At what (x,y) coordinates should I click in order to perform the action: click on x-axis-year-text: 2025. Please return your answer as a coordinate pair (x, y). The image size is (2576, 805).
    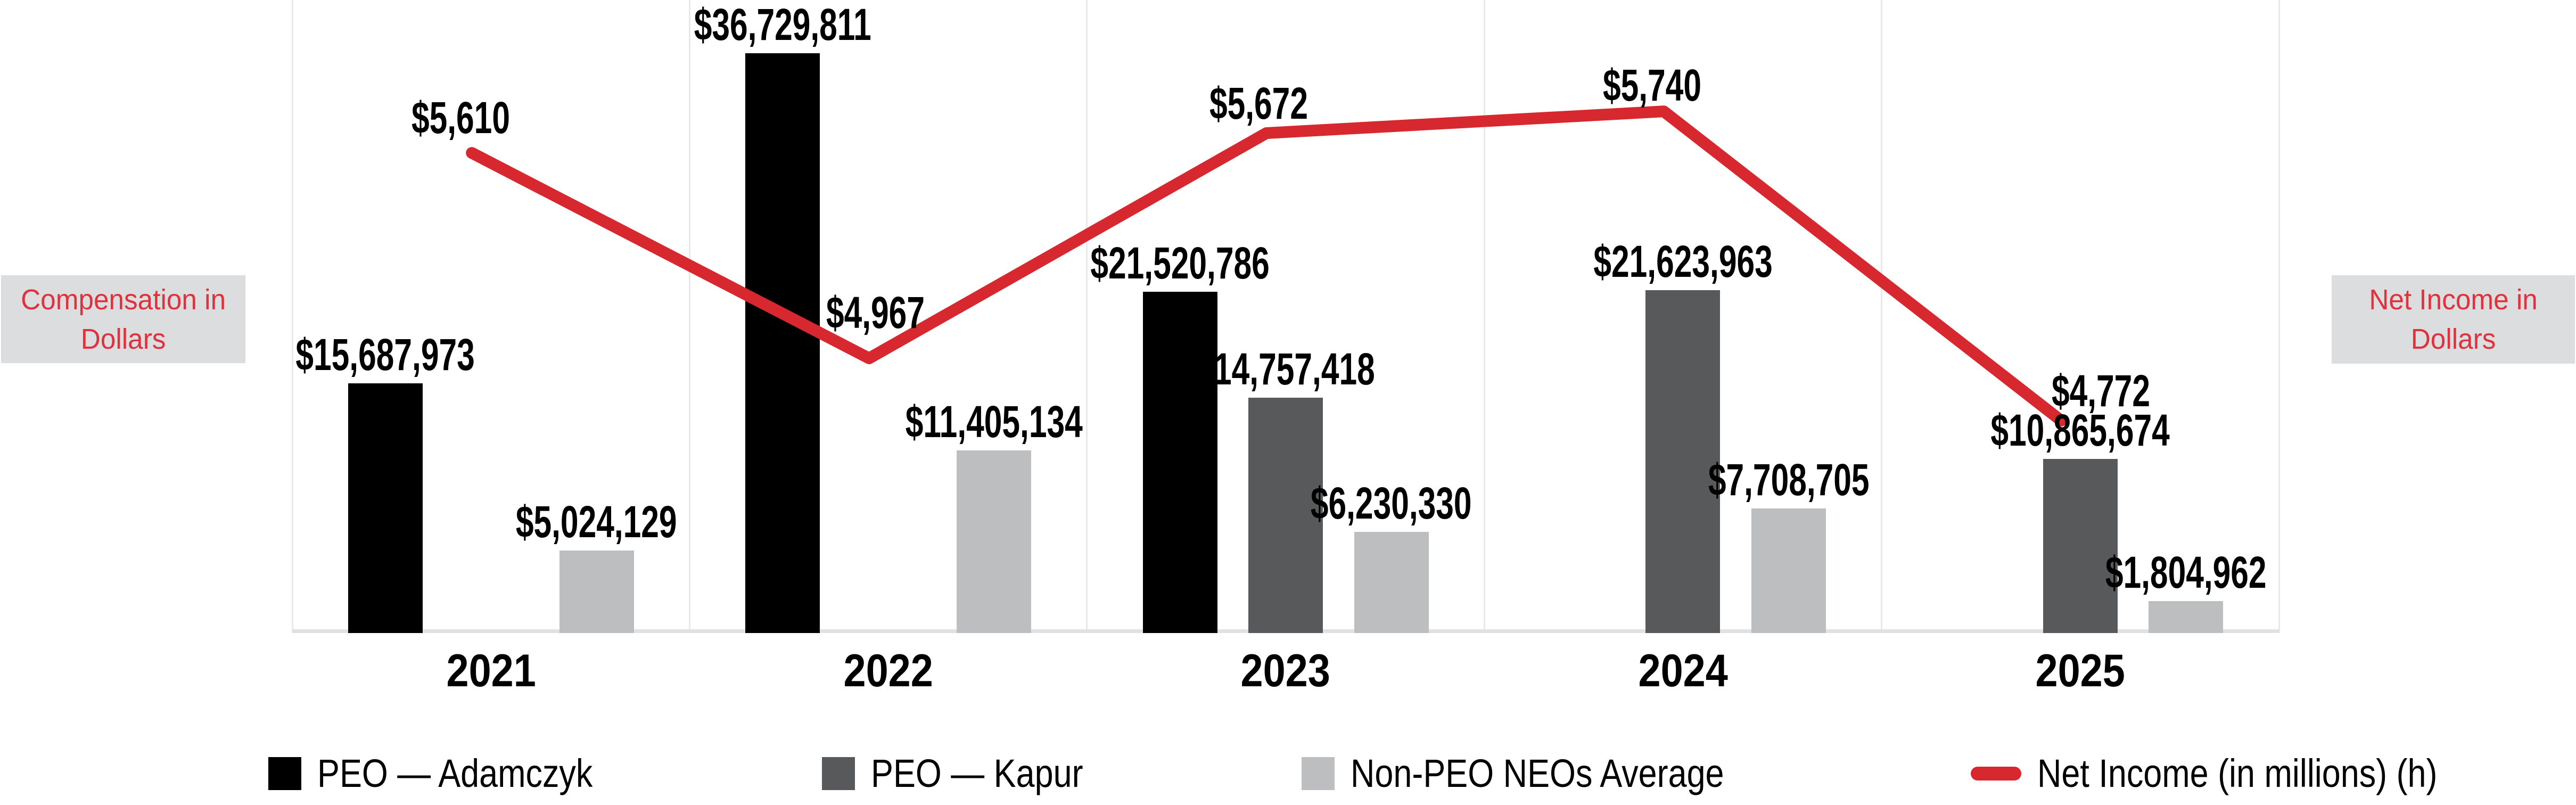
    Looking at the image, I should click on (2080, 671).